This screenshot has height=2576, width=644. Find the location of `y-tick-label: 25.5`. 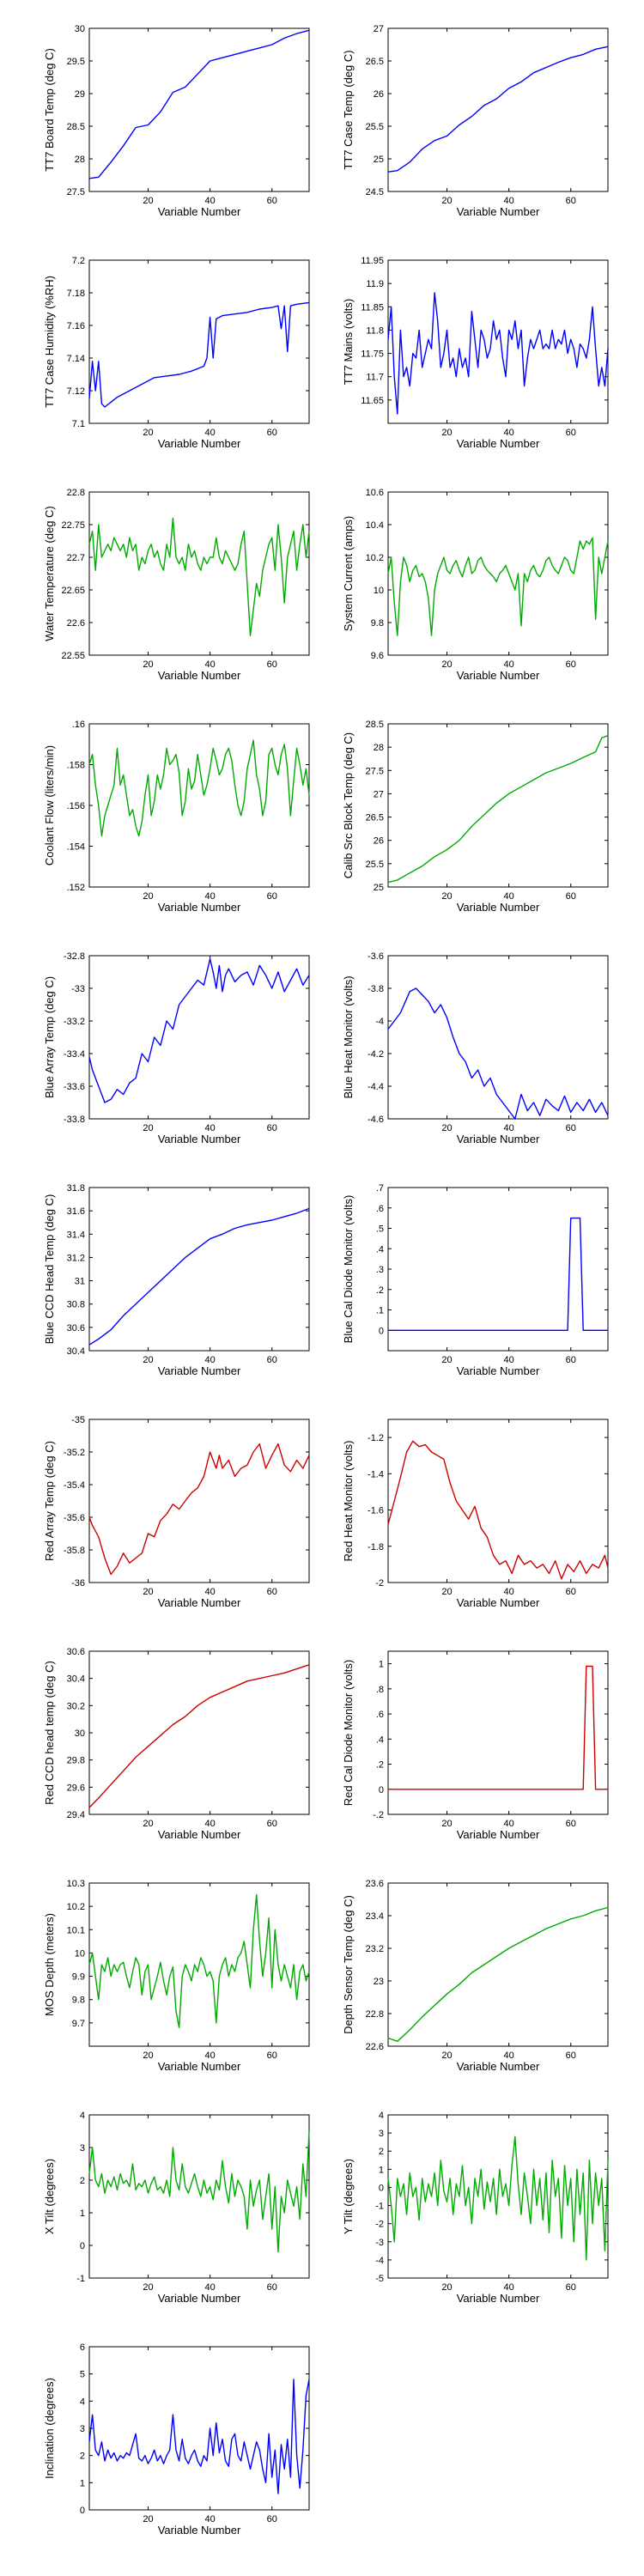

y-tick-label: 25.5 is located at coordinates (375, 865).